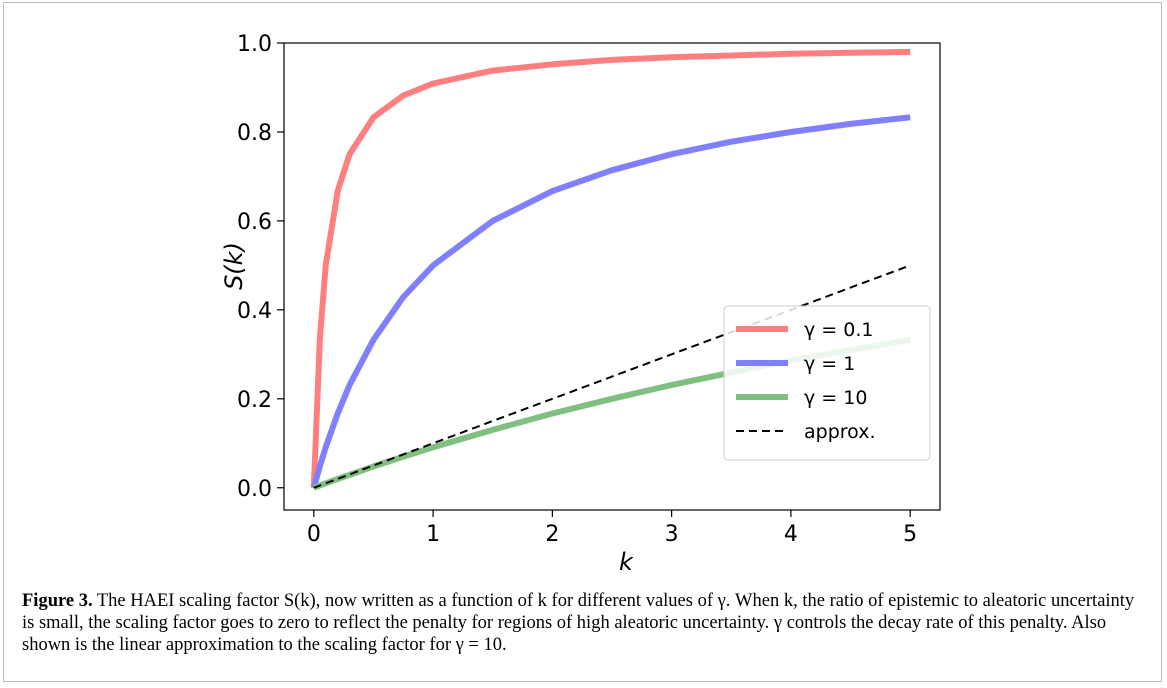  What do you see at coordinates (791, 534) in the screenshot?
I see `x-tick-label: 4` at bounding box center [791, 534].